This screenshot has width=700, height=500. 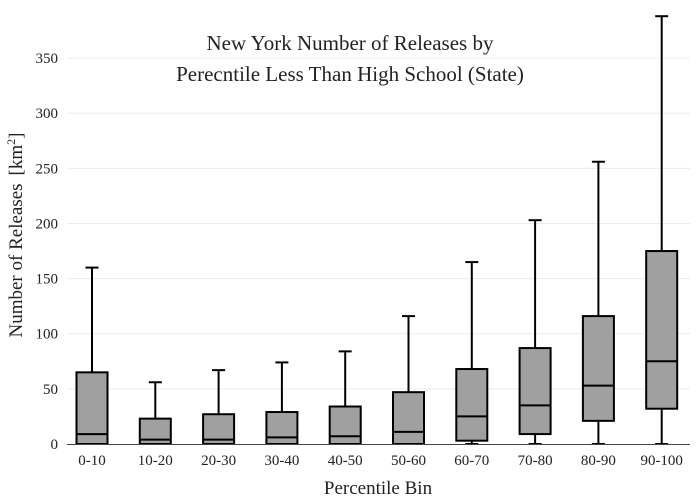 I want to click on x-tick-label: 20-30, so click(x=218, y=461).